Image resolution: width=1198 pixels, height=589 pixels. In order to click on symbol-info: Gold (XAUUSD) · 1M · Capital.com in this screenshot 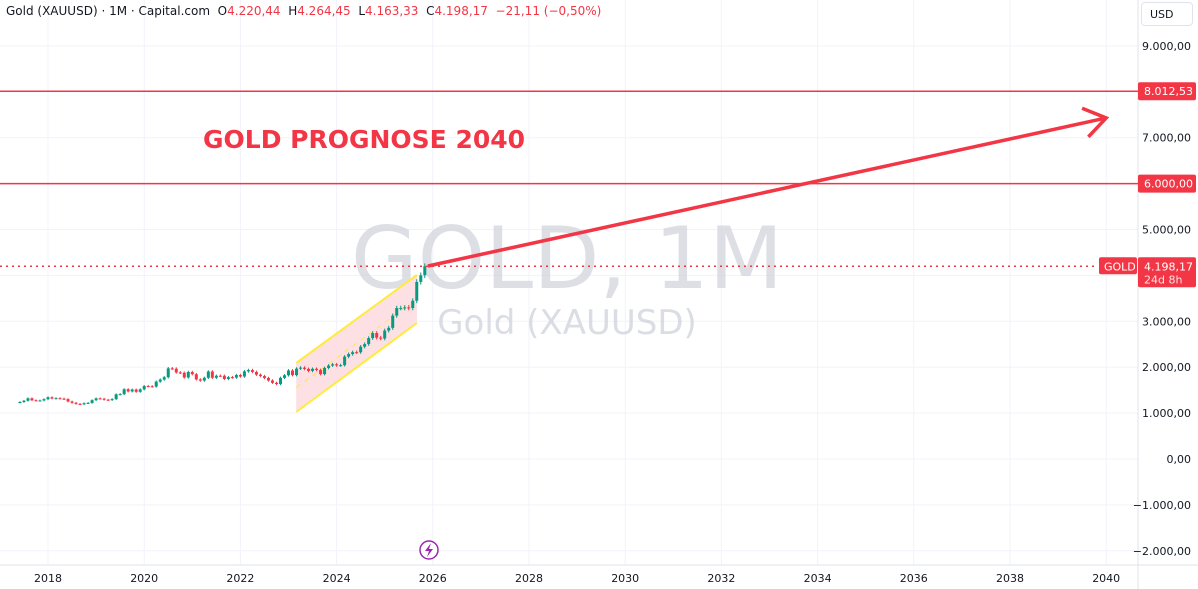, I will do `click(108, 11)`.